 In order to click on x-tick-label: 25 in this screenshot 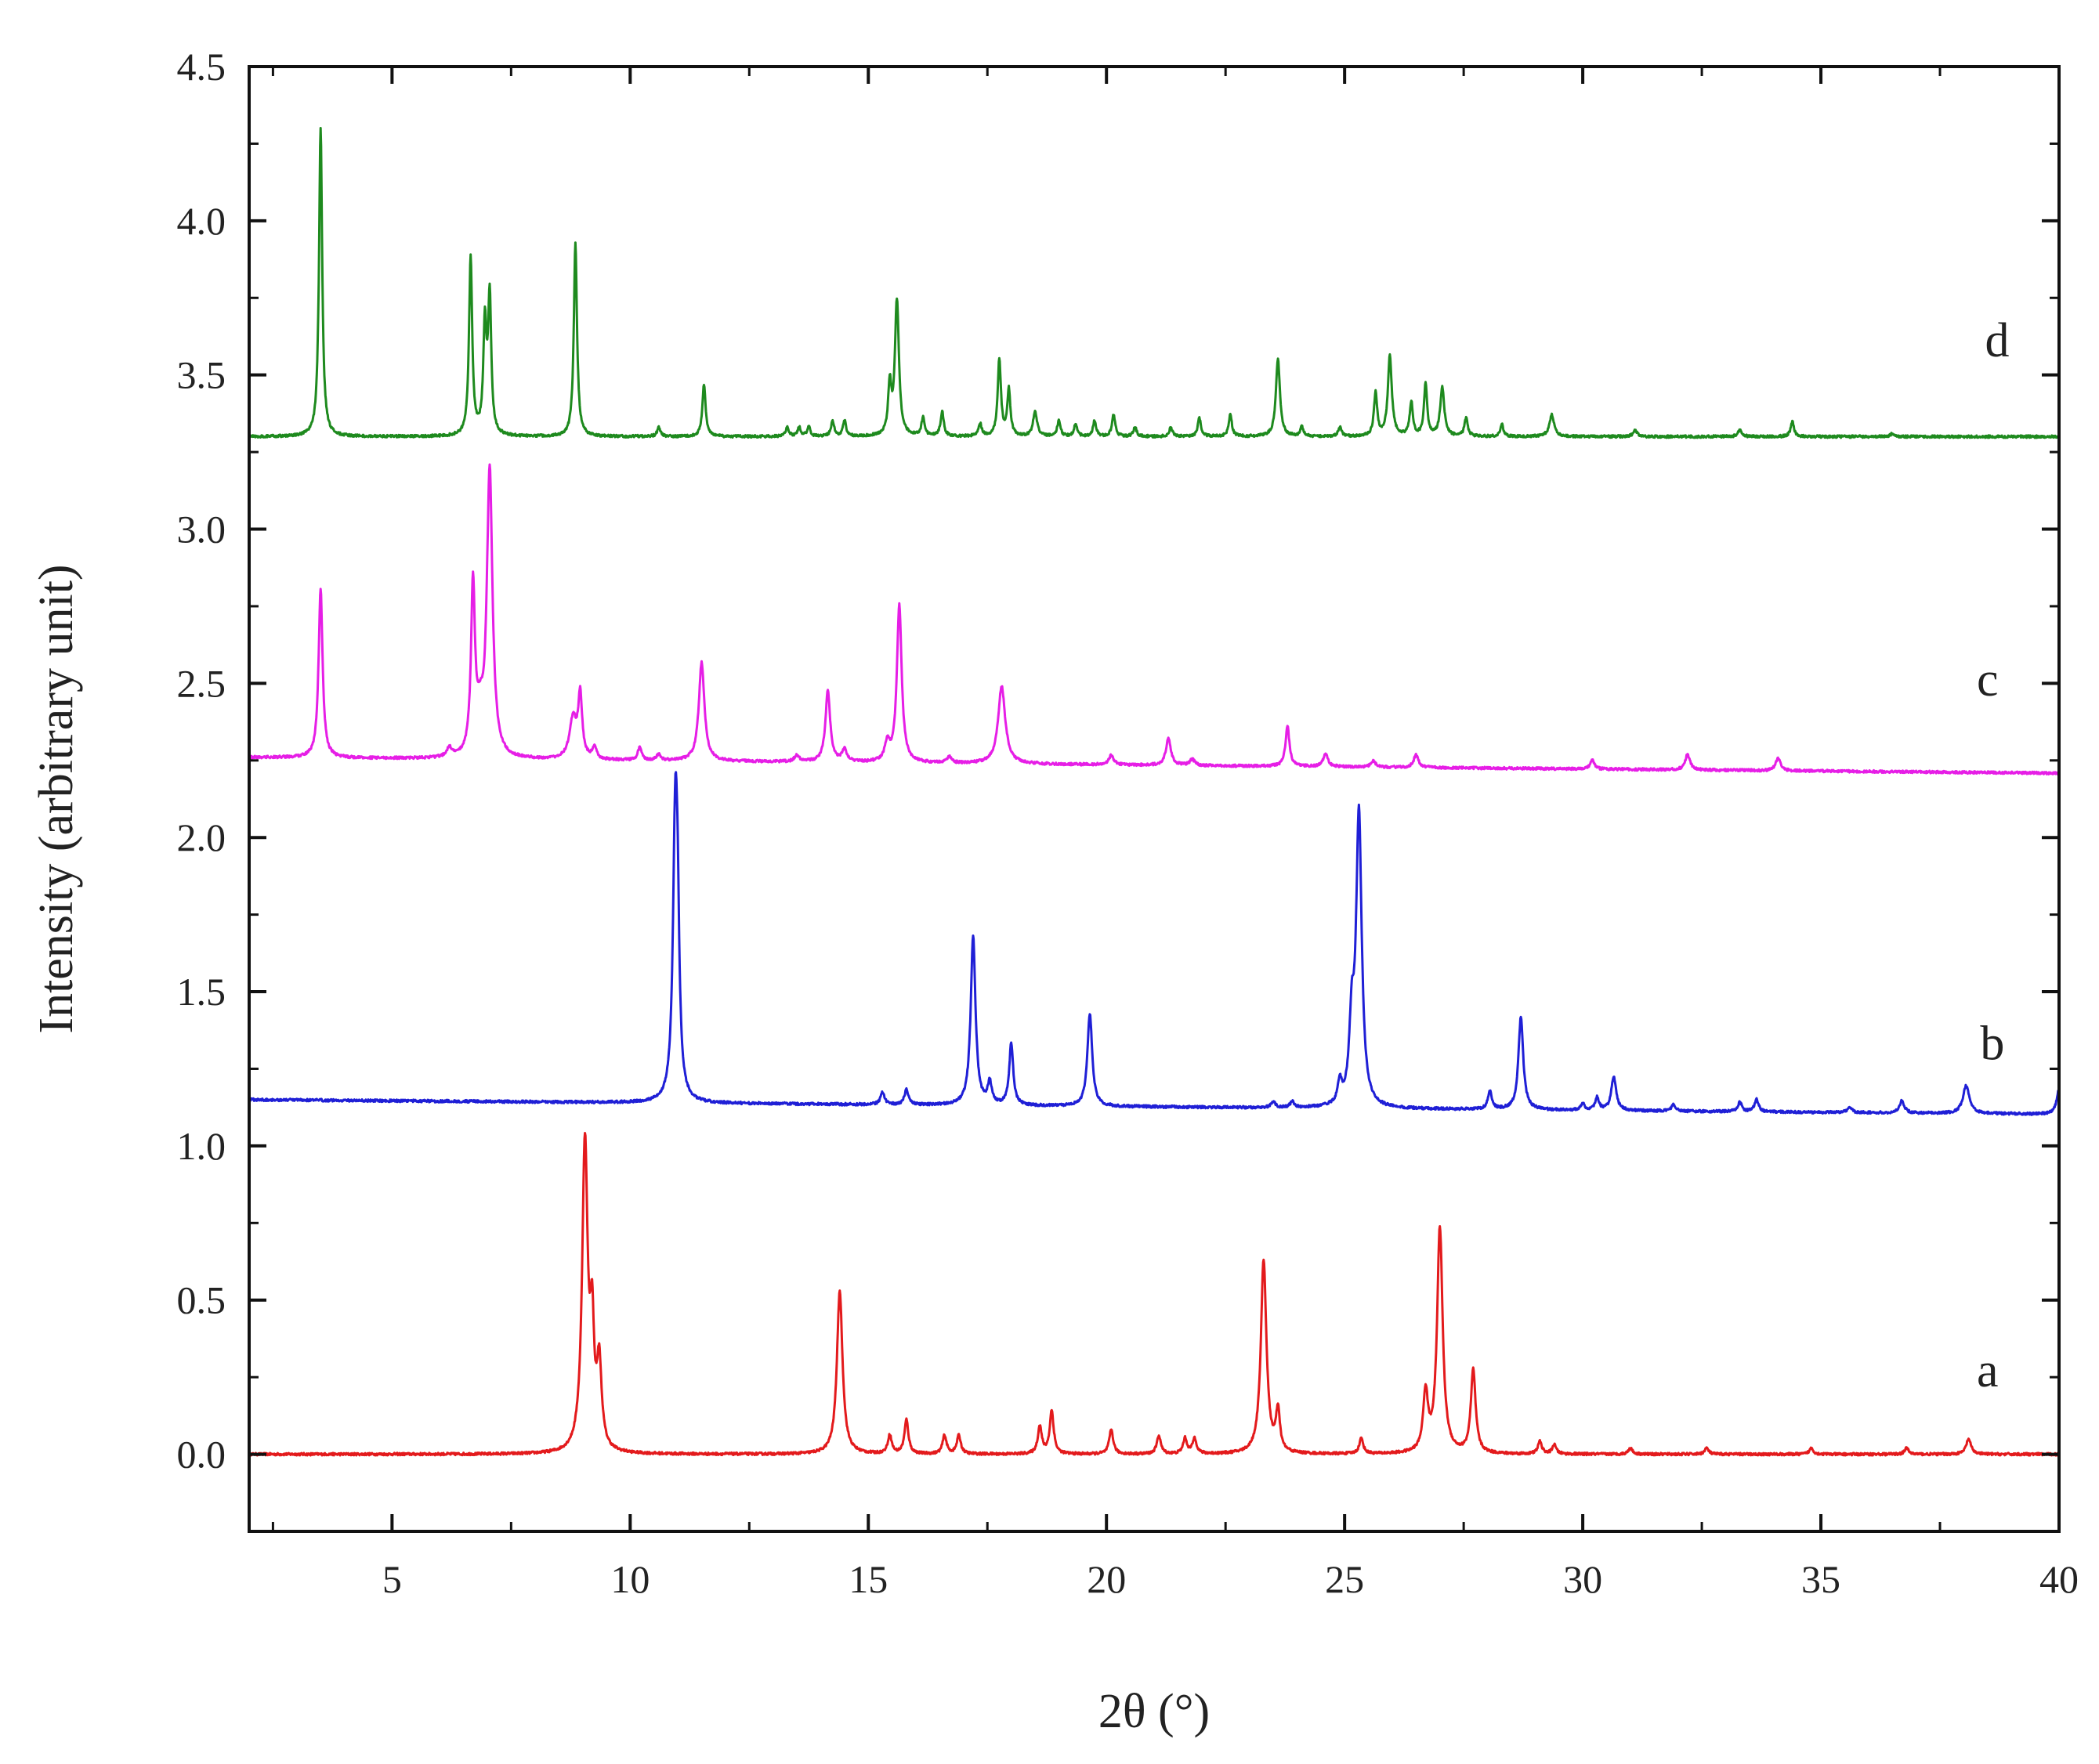, I will do `click(1345, 1579)`.